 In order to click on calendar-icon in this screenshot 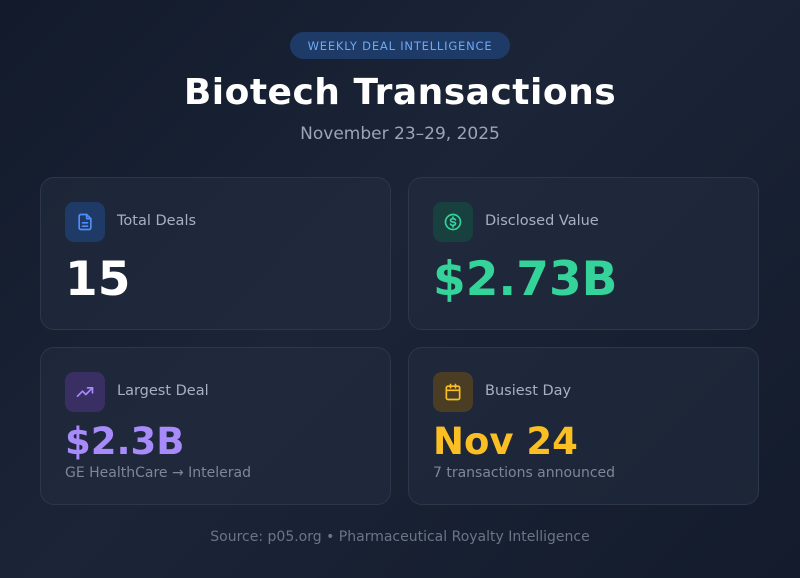, I will do `click(453, 392)`.